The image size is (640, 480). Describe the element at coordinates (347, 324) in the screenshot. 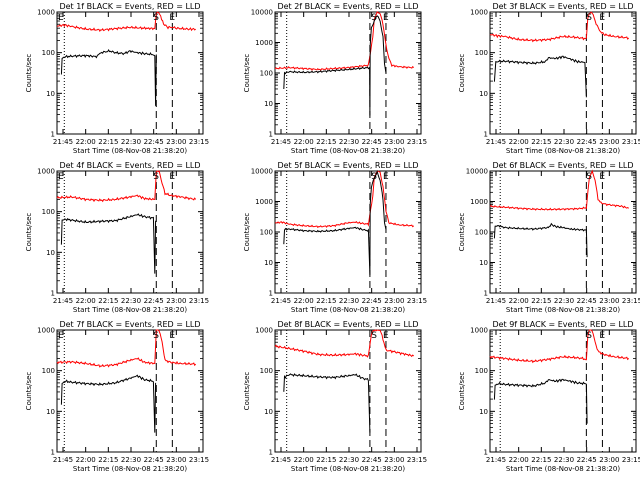

I see `panel-title: Det 8f BLACK = Events, RED = LLD` at that location.